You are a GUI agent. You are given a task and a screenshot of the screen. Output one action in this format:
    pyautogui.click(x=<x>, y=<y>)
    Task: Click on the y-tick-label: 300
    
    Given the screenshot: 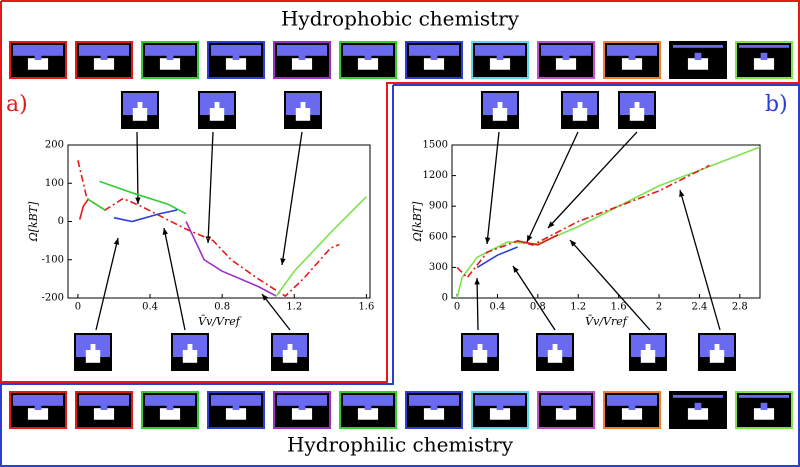 What is the action you would take?
    pyautogui.click(x=438, y=267)
    